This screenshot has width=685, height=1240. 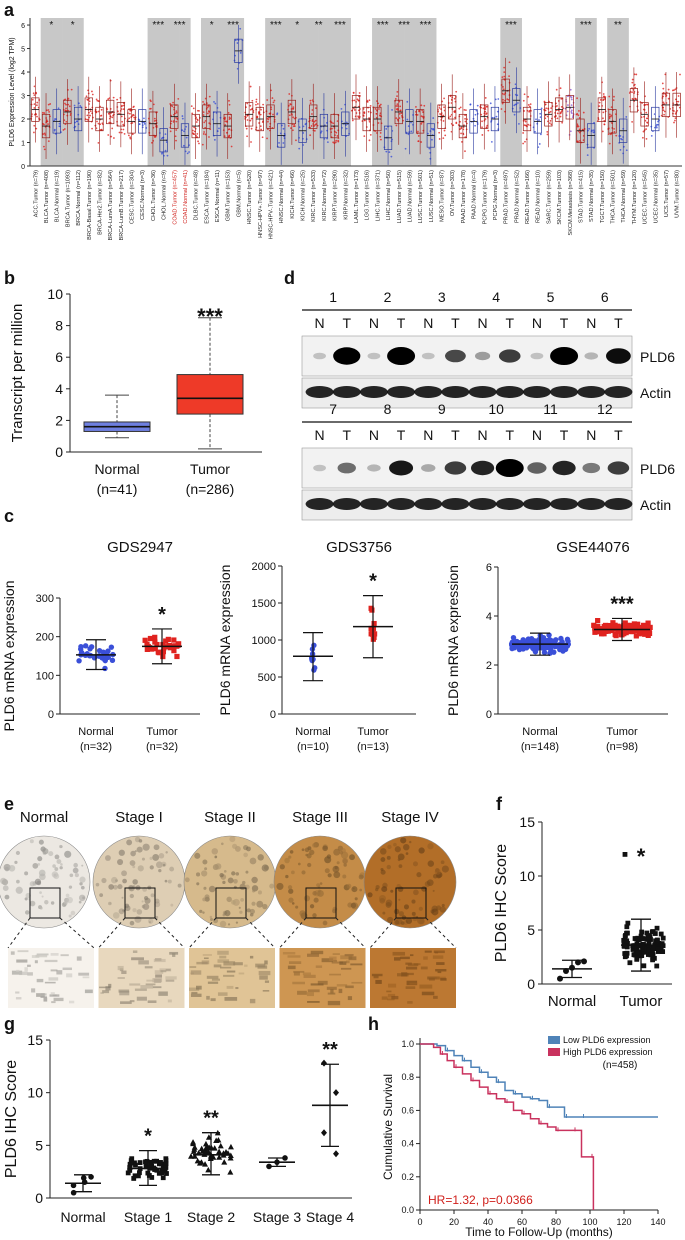 I want to click on y-tick-label: 100, so click(x=45, y=676).